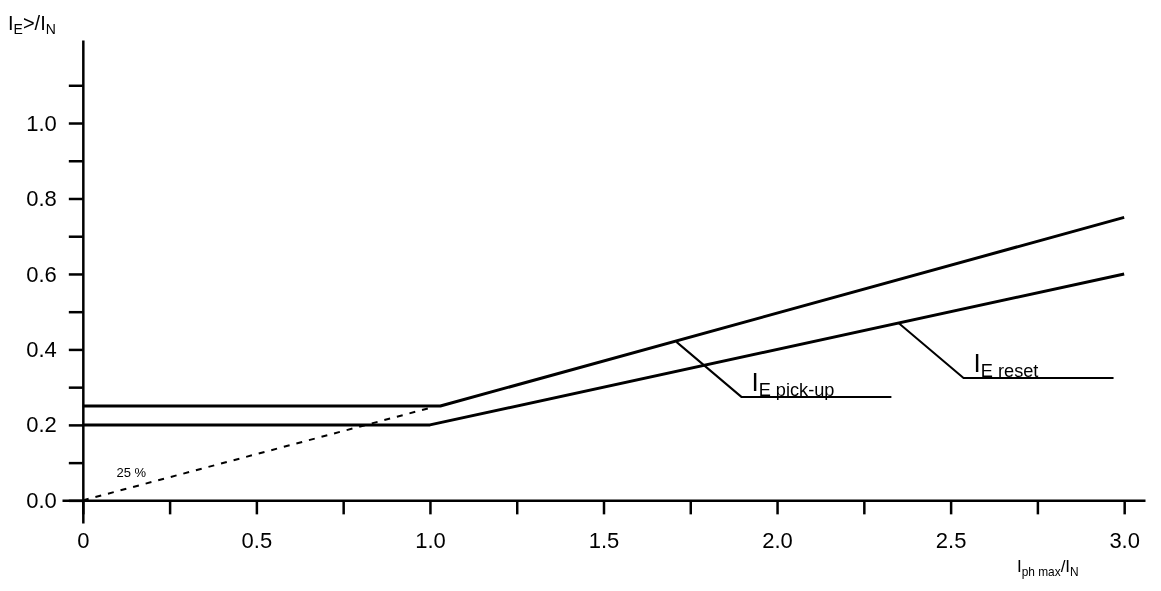 Image resolution: width=1161 pixels, height=591 pixels. Describe the element at coordinates (1047, 568) in the screenshot. I see `x-axis-title: I$_{ph max}$/I$_{N}$` at that location.